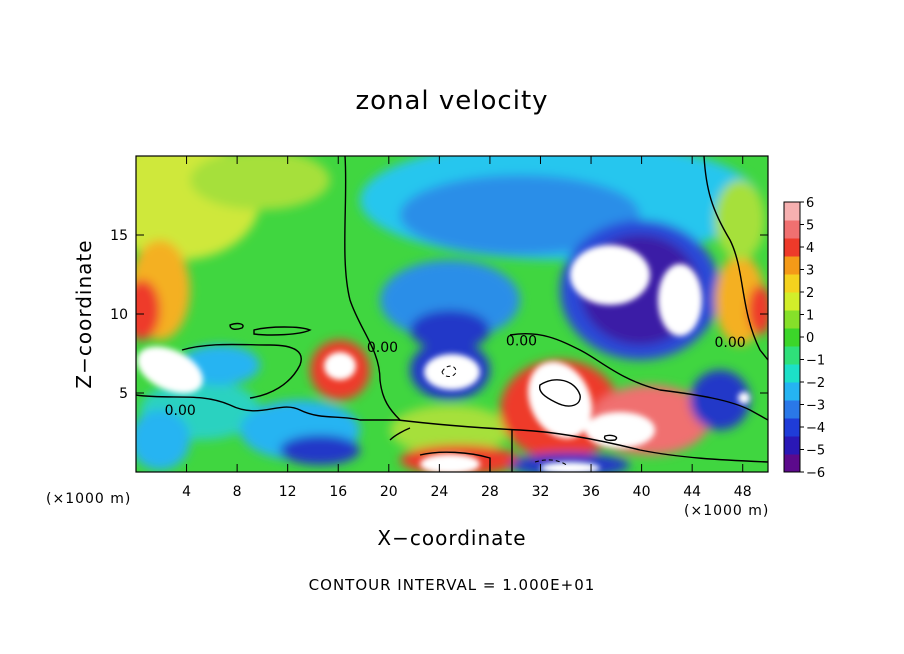 This screenshot has height=654, width=904. Describe the element at coordinates (452, 538) in the screenshot. I see `x-axis-label: X−coordinate` at that location.